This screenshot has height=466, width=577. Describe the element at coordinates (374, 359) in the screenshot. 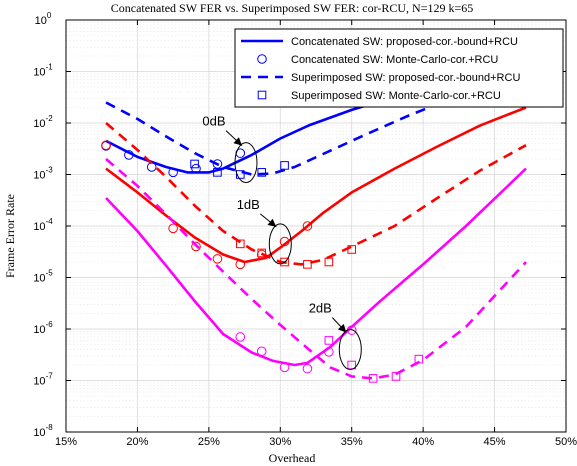

I see `series-2dB-super-mc` at that location.